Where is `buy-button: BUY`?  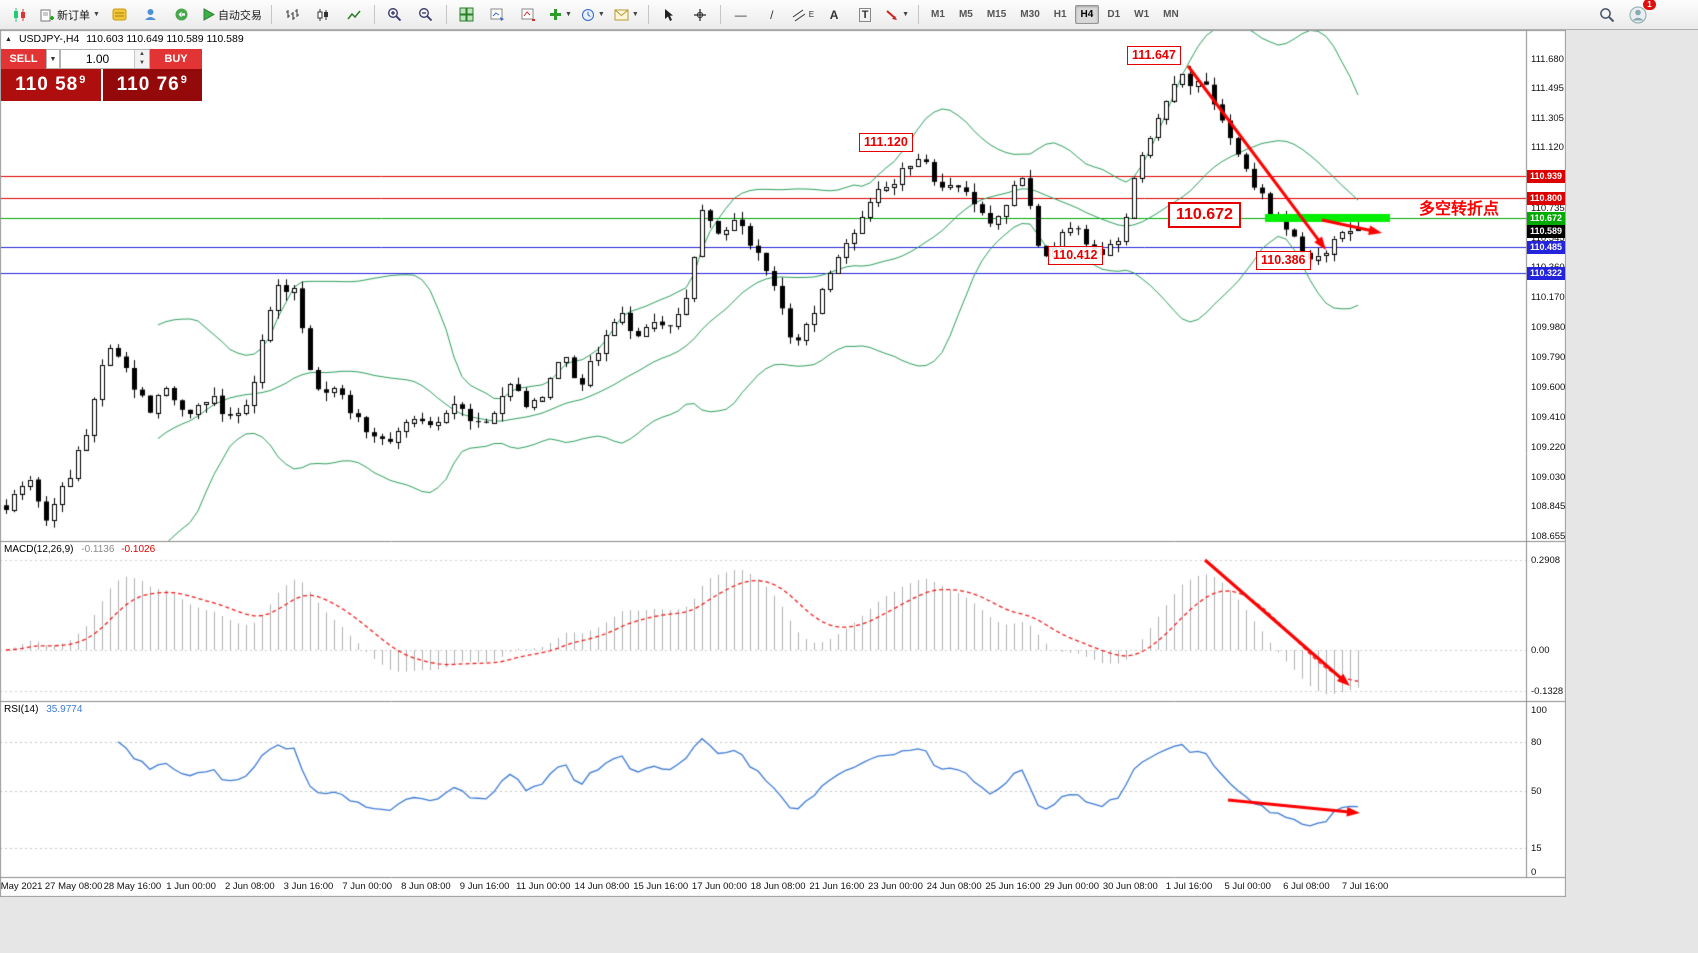
buy-button: BUY is located at coordinates (176, 59).